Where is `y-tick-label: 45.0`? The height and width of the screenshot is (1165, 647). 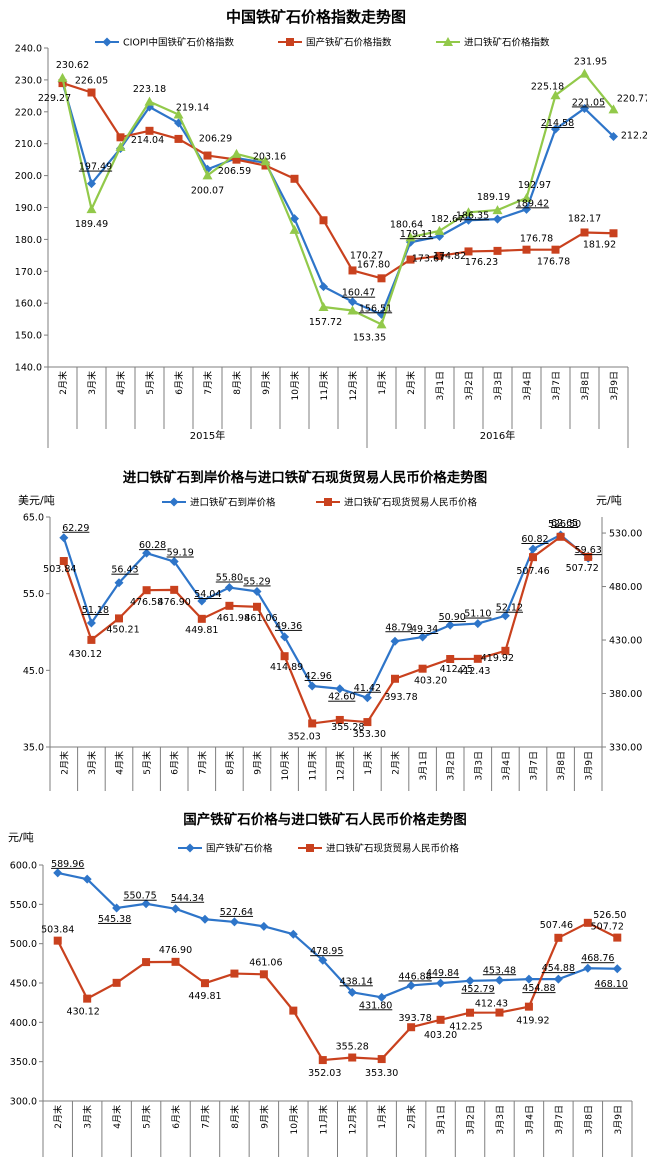
y-tick-label: 45.0 is located at coordinates (33, 671).